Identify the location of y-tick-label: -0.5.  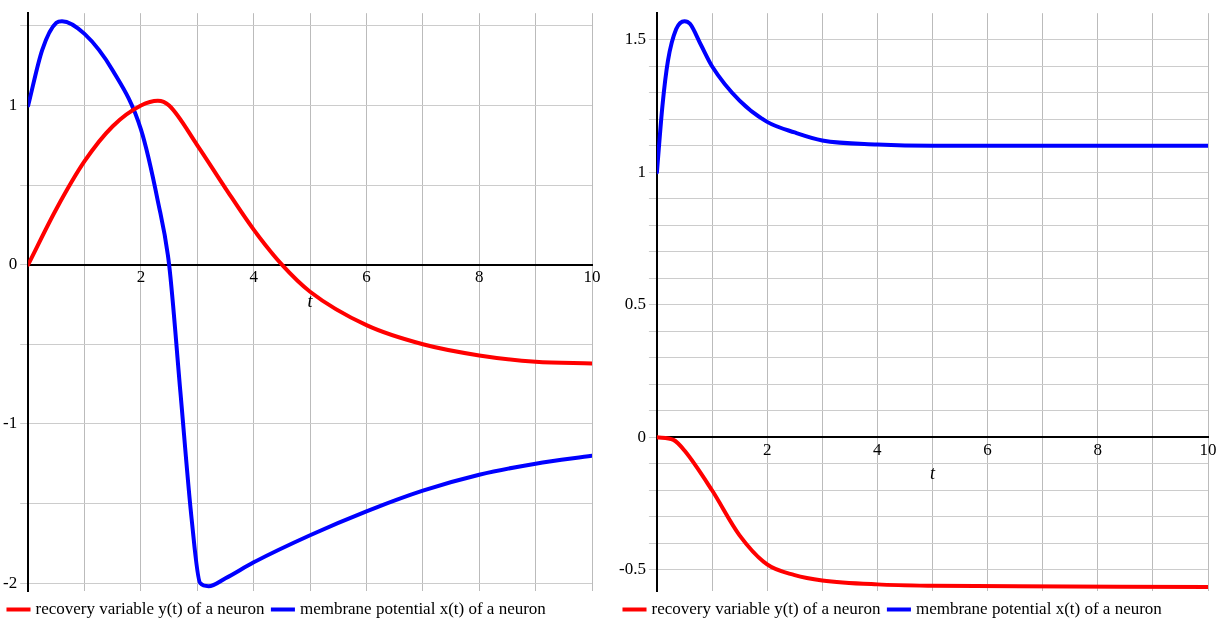
(632, 569).